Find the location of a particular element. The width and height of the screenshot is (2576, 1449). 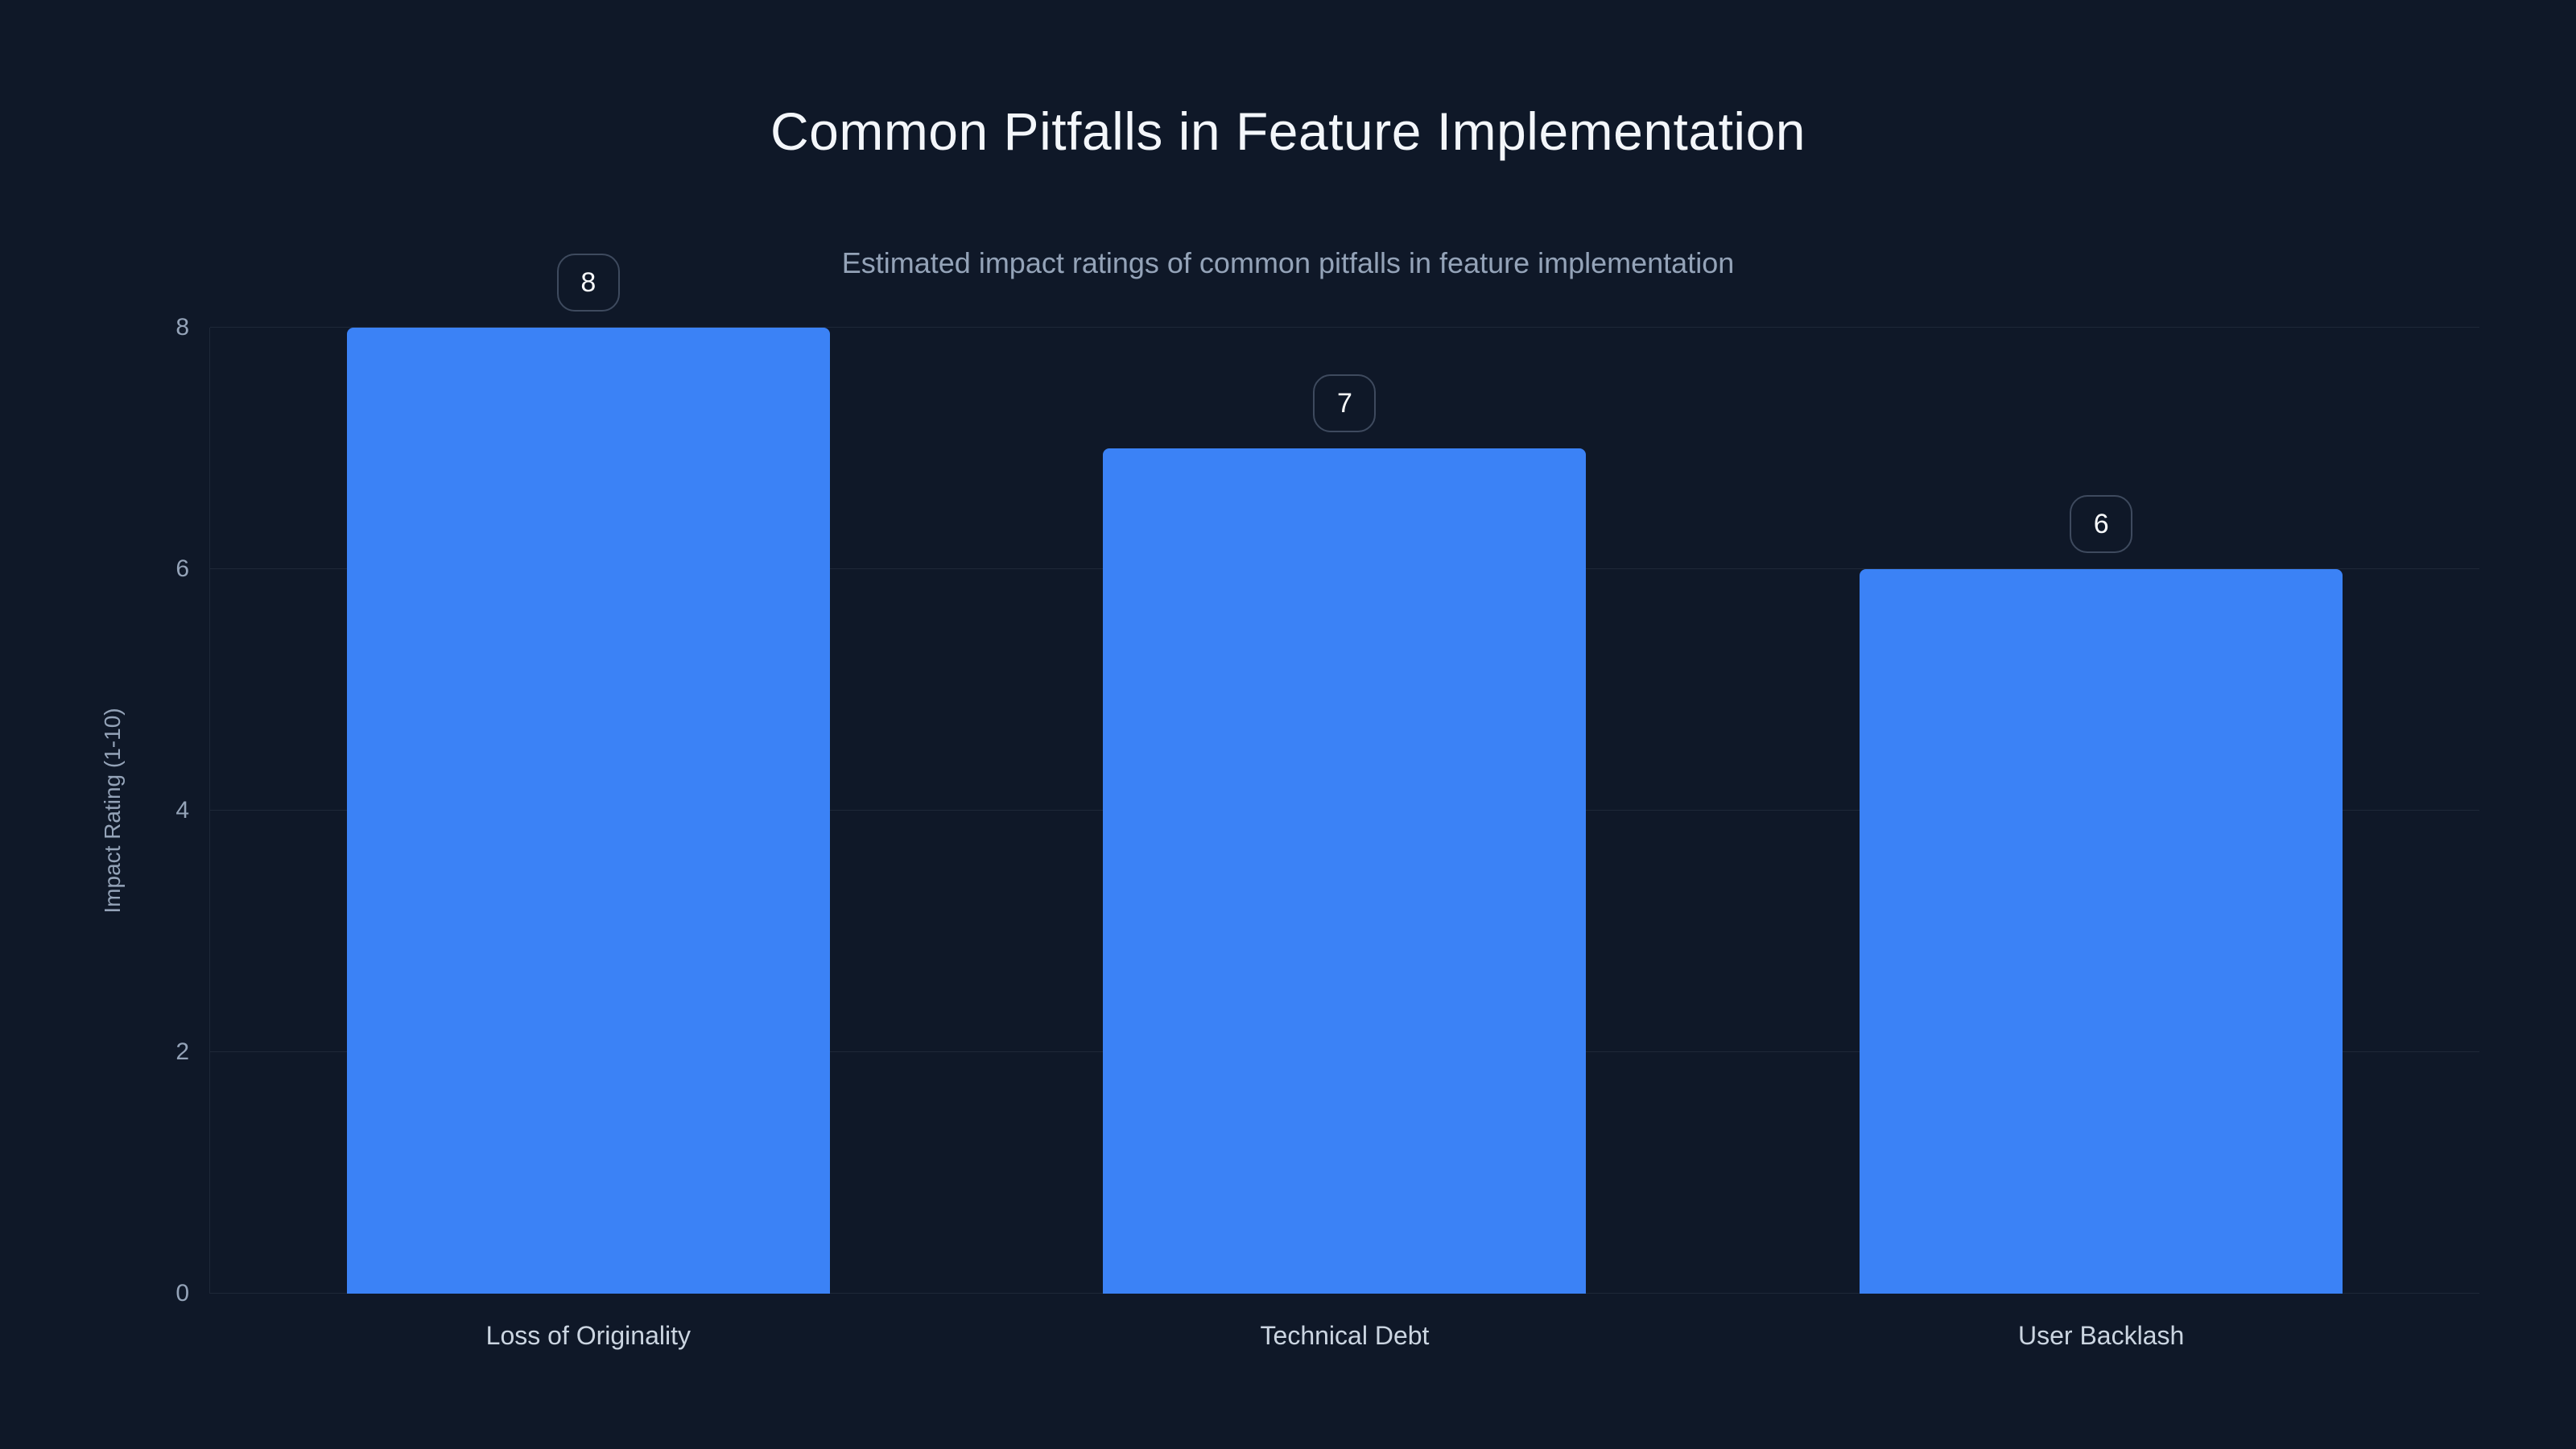

x-axis-label: User Backlash is located at coordinates (2101, 1335).